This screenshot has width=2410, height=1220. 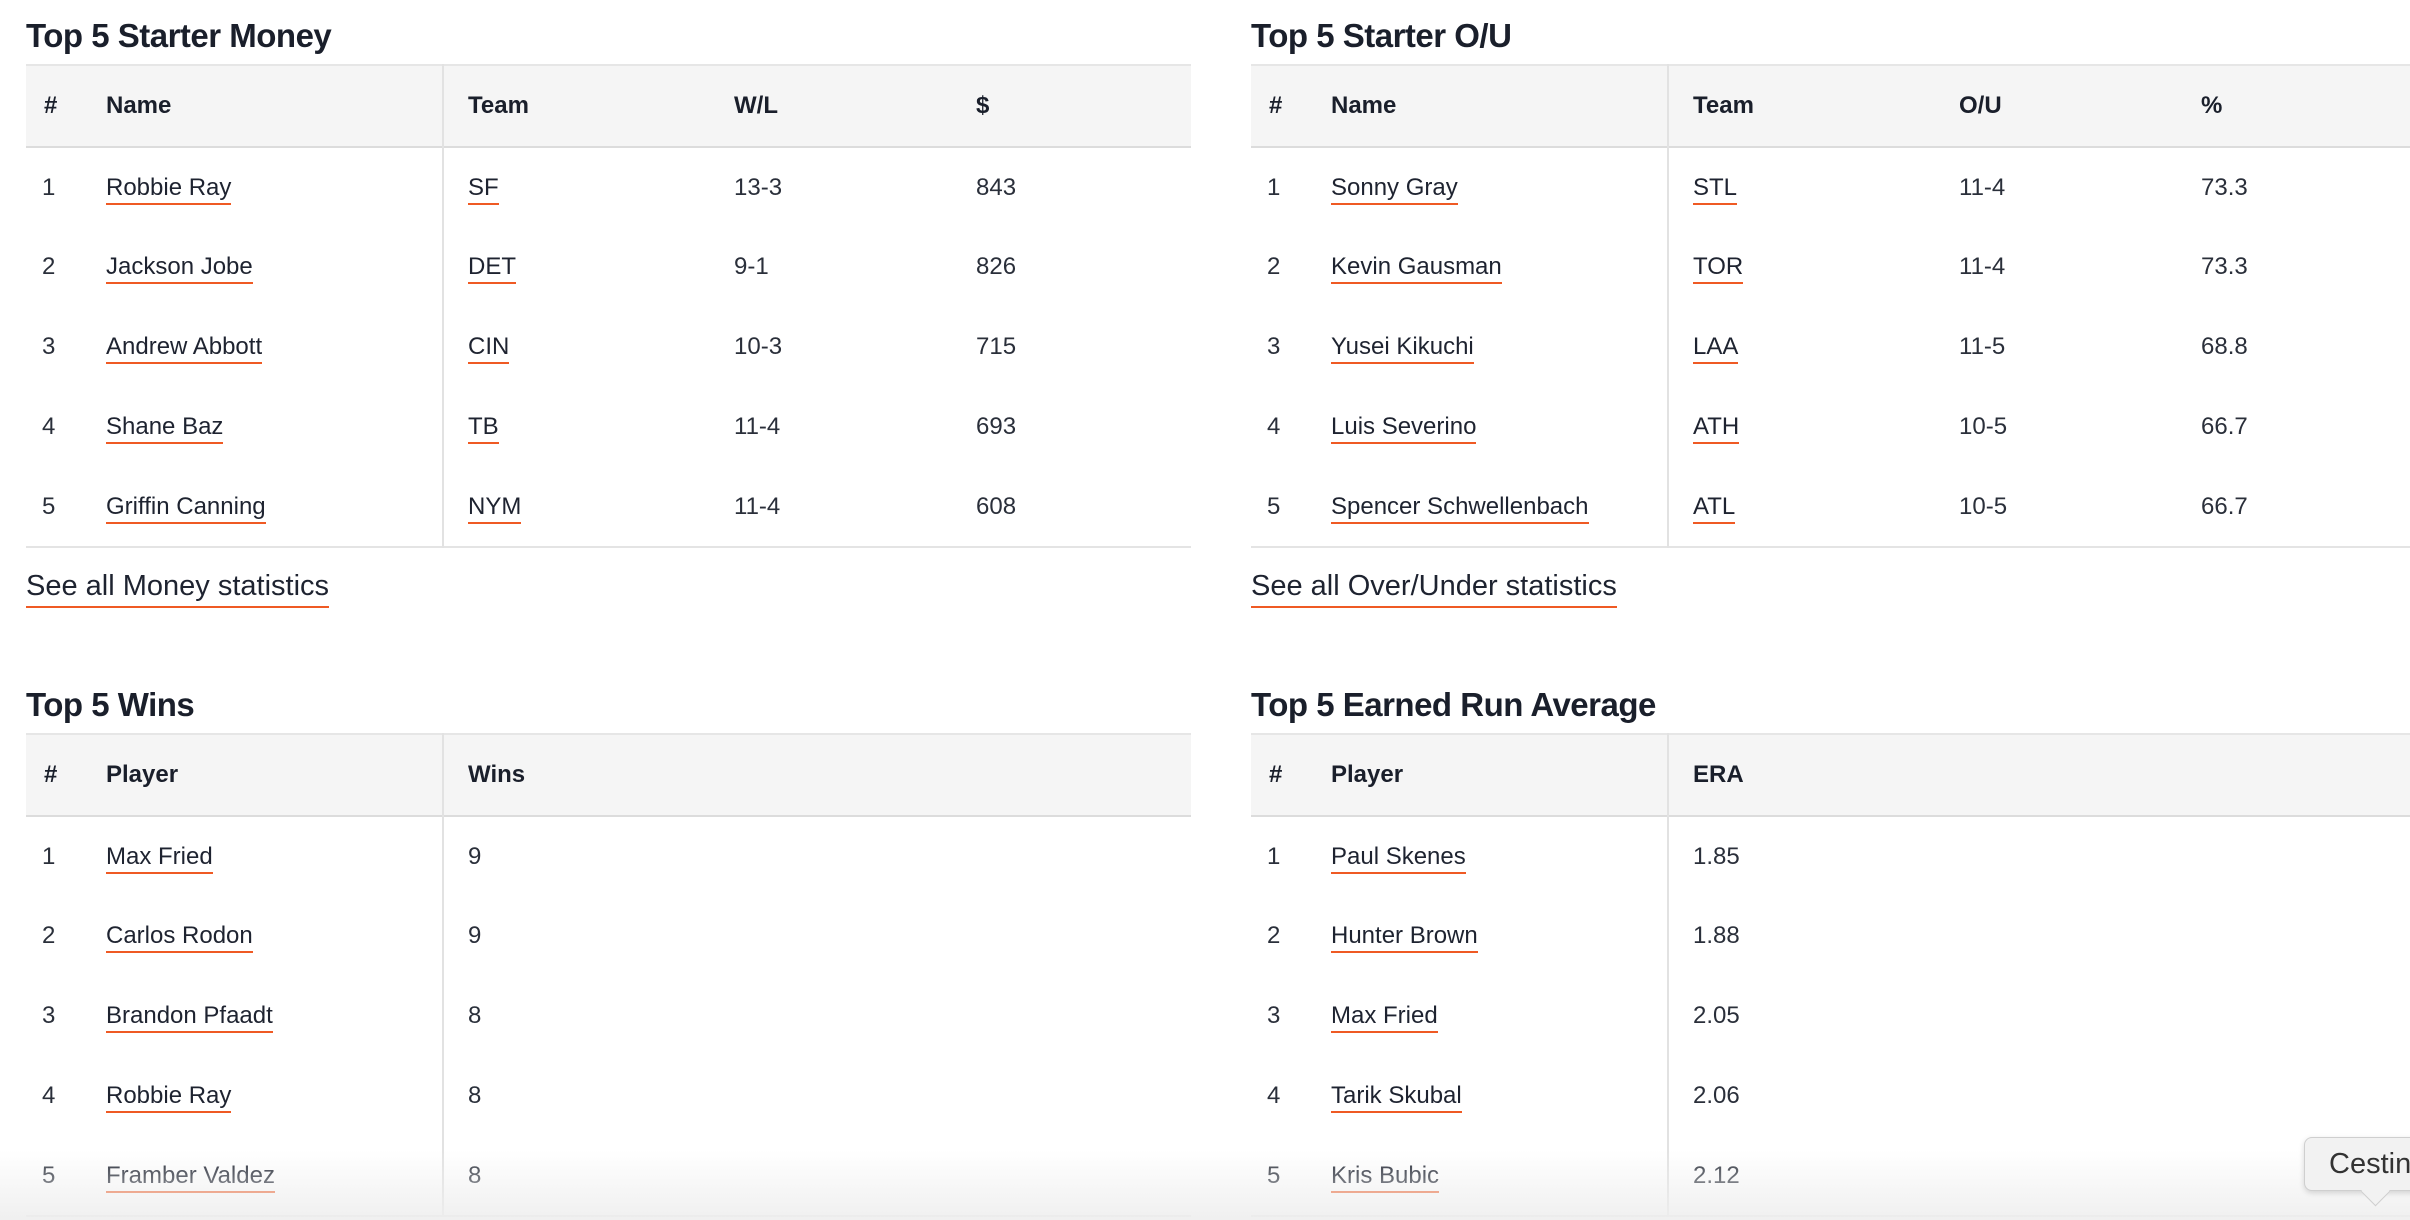 What do you see at coordinates (816, 775) in the screenshot?
I see `wins-header-wins: Wins` at bounding box center [816, 775].